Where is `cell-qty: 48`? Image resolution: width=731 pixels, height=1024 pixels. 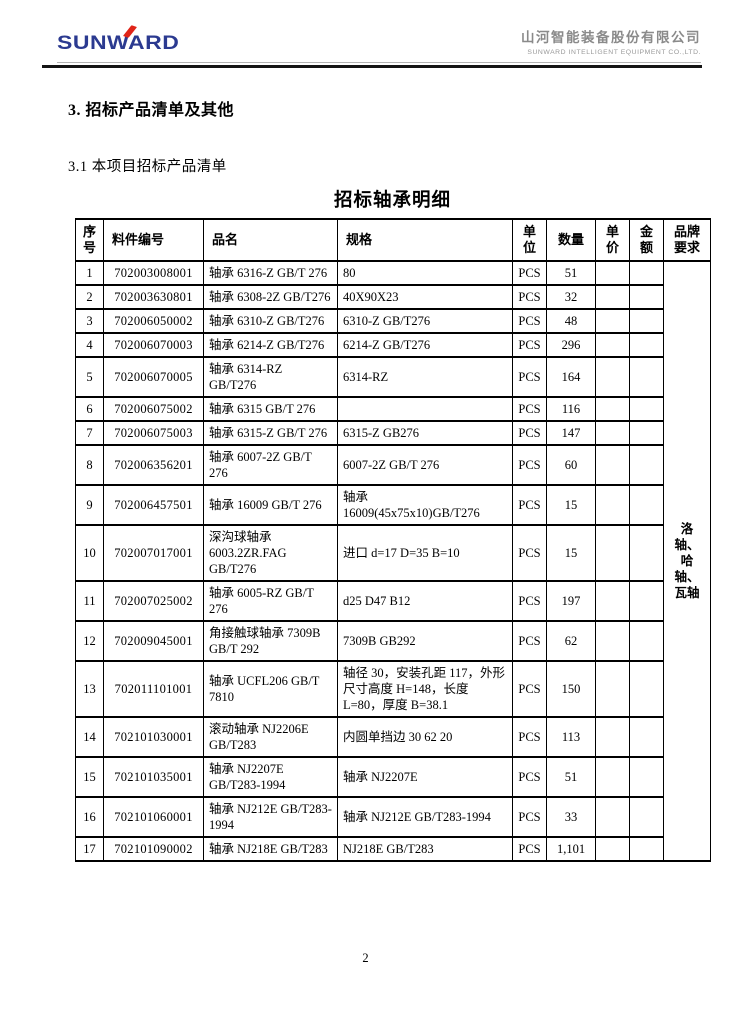 cell-qty: 48 is located at coordinates (571, 321).